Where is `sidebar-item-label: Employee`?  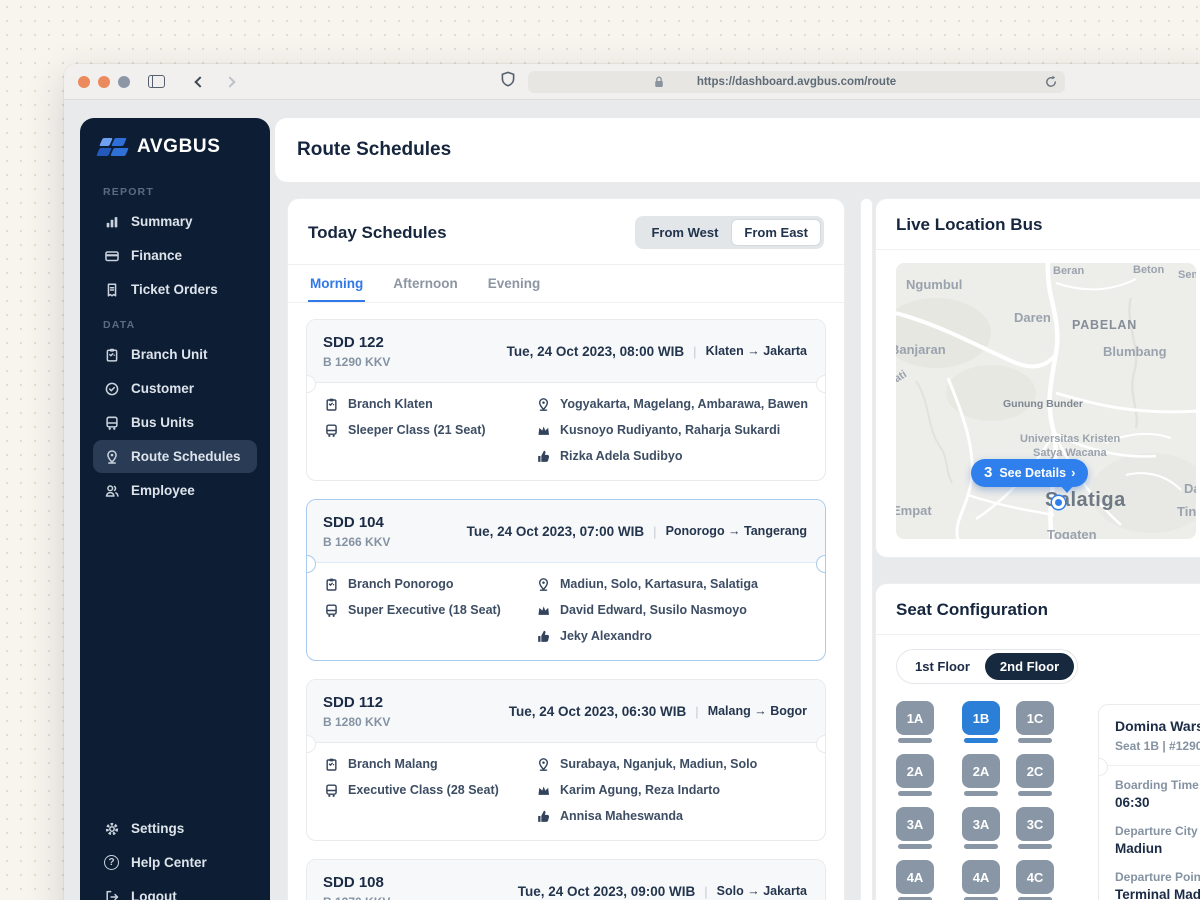 sidebar-item-label: Employee is located at coordinates (163, 490).